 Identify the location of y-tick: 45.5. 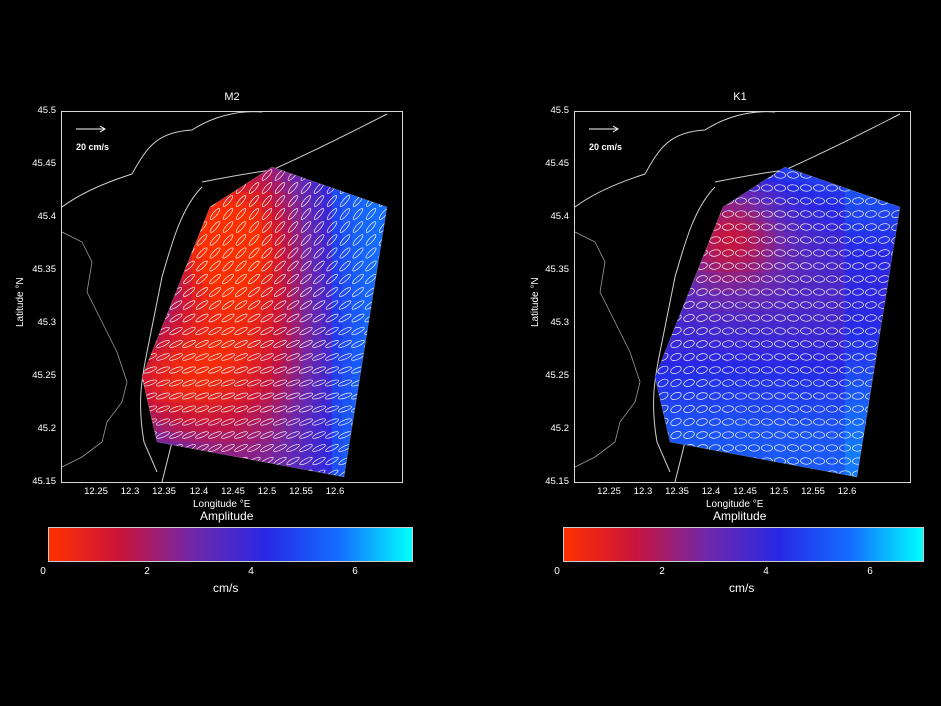
(47, 110).